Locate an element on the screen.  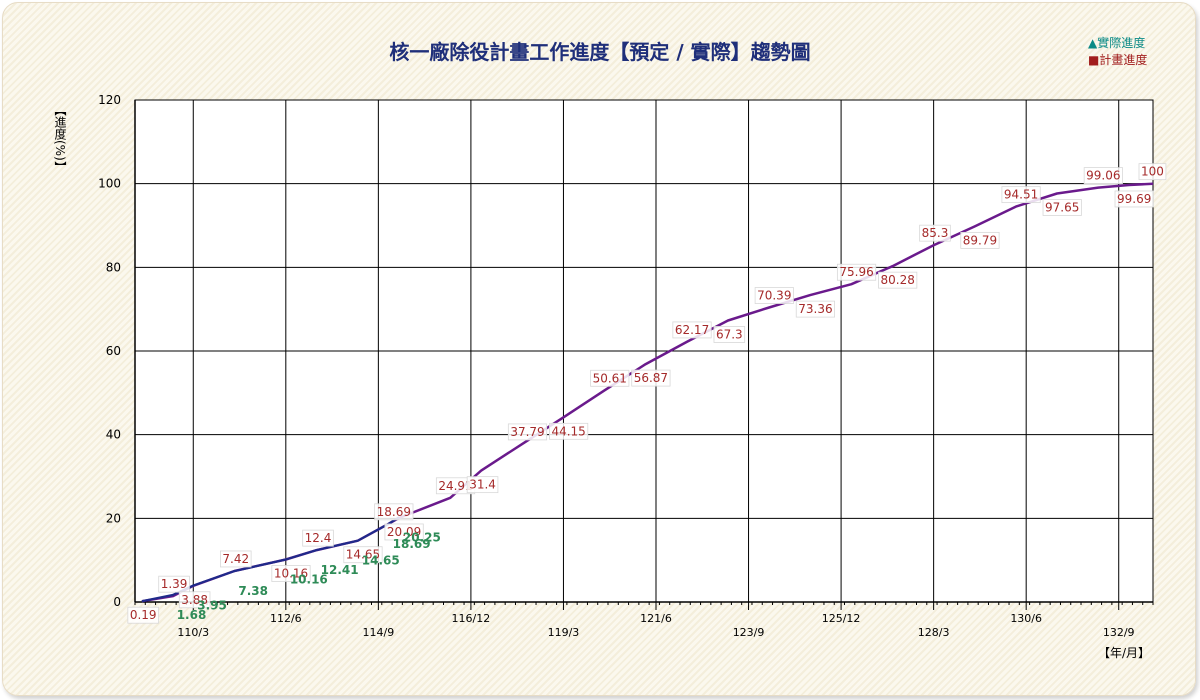
planned-data-label: 89.79 is located at coordinates (980, 240).